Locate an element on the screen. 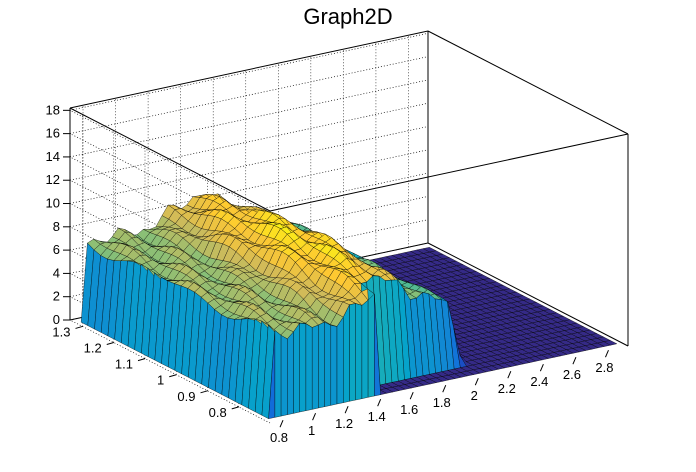  x-tick-label: 1.8 is located at coordinates (442, 402).